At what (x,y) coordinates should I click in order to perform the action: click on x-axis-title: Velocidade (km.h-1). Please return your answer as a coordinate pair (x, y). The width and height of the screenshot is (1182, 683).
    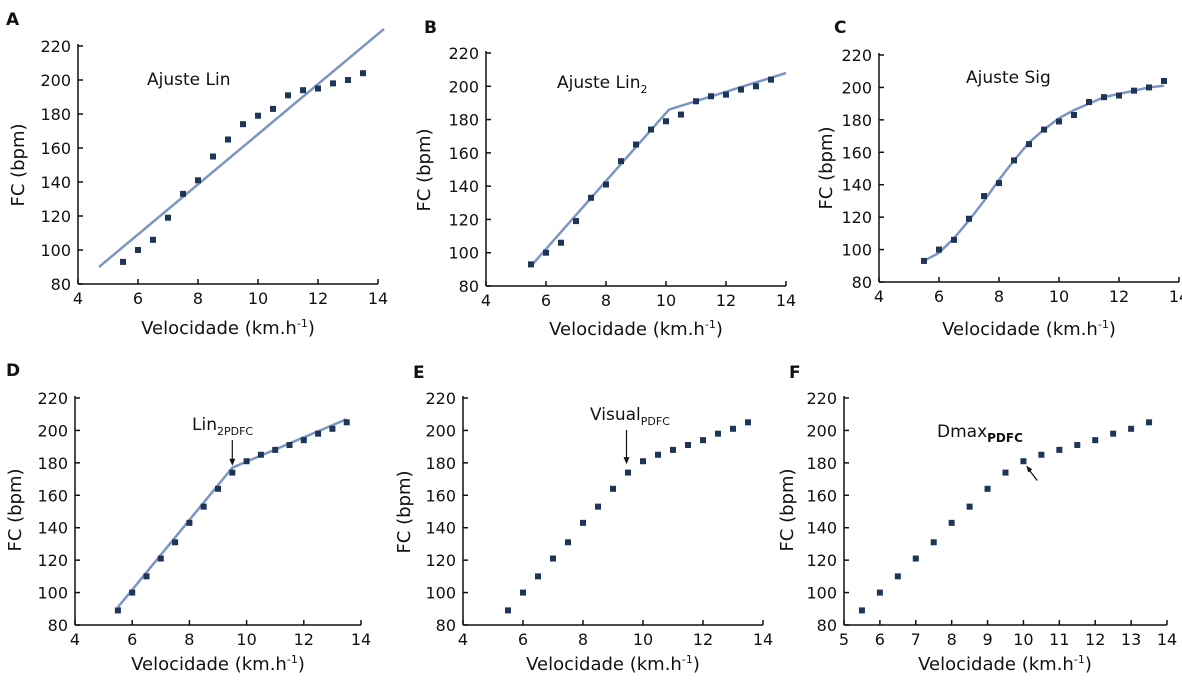
    Looking at the image, I should click on (218, 664).